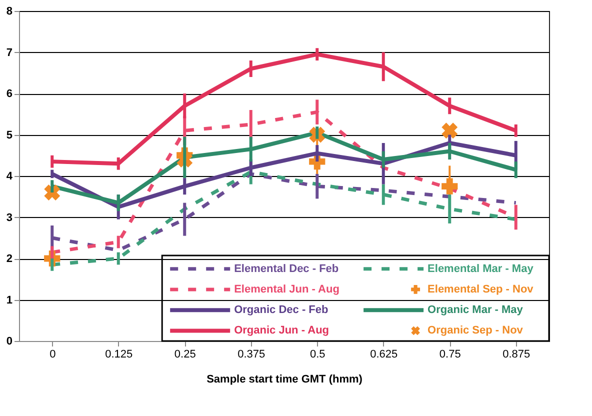 This screenshot has width=592, height=416. I want to click on y-tick-label: 4, so click(10, 176).